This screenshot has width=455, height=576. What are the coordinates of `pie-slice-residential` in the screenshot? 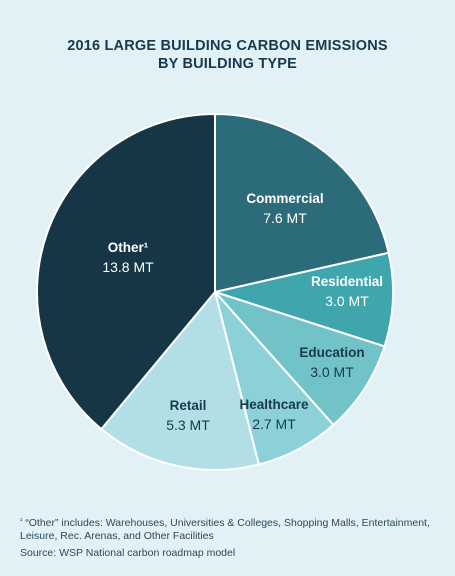 It's located at (304, 299).